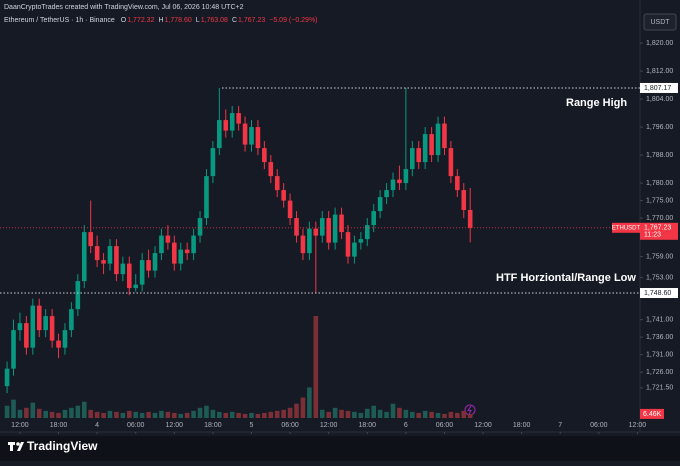 This screenshot has height=466, width=680. Describe the element at coordinates (124, 20) in the screenshot. I see `ohlc-key: O` at that location.